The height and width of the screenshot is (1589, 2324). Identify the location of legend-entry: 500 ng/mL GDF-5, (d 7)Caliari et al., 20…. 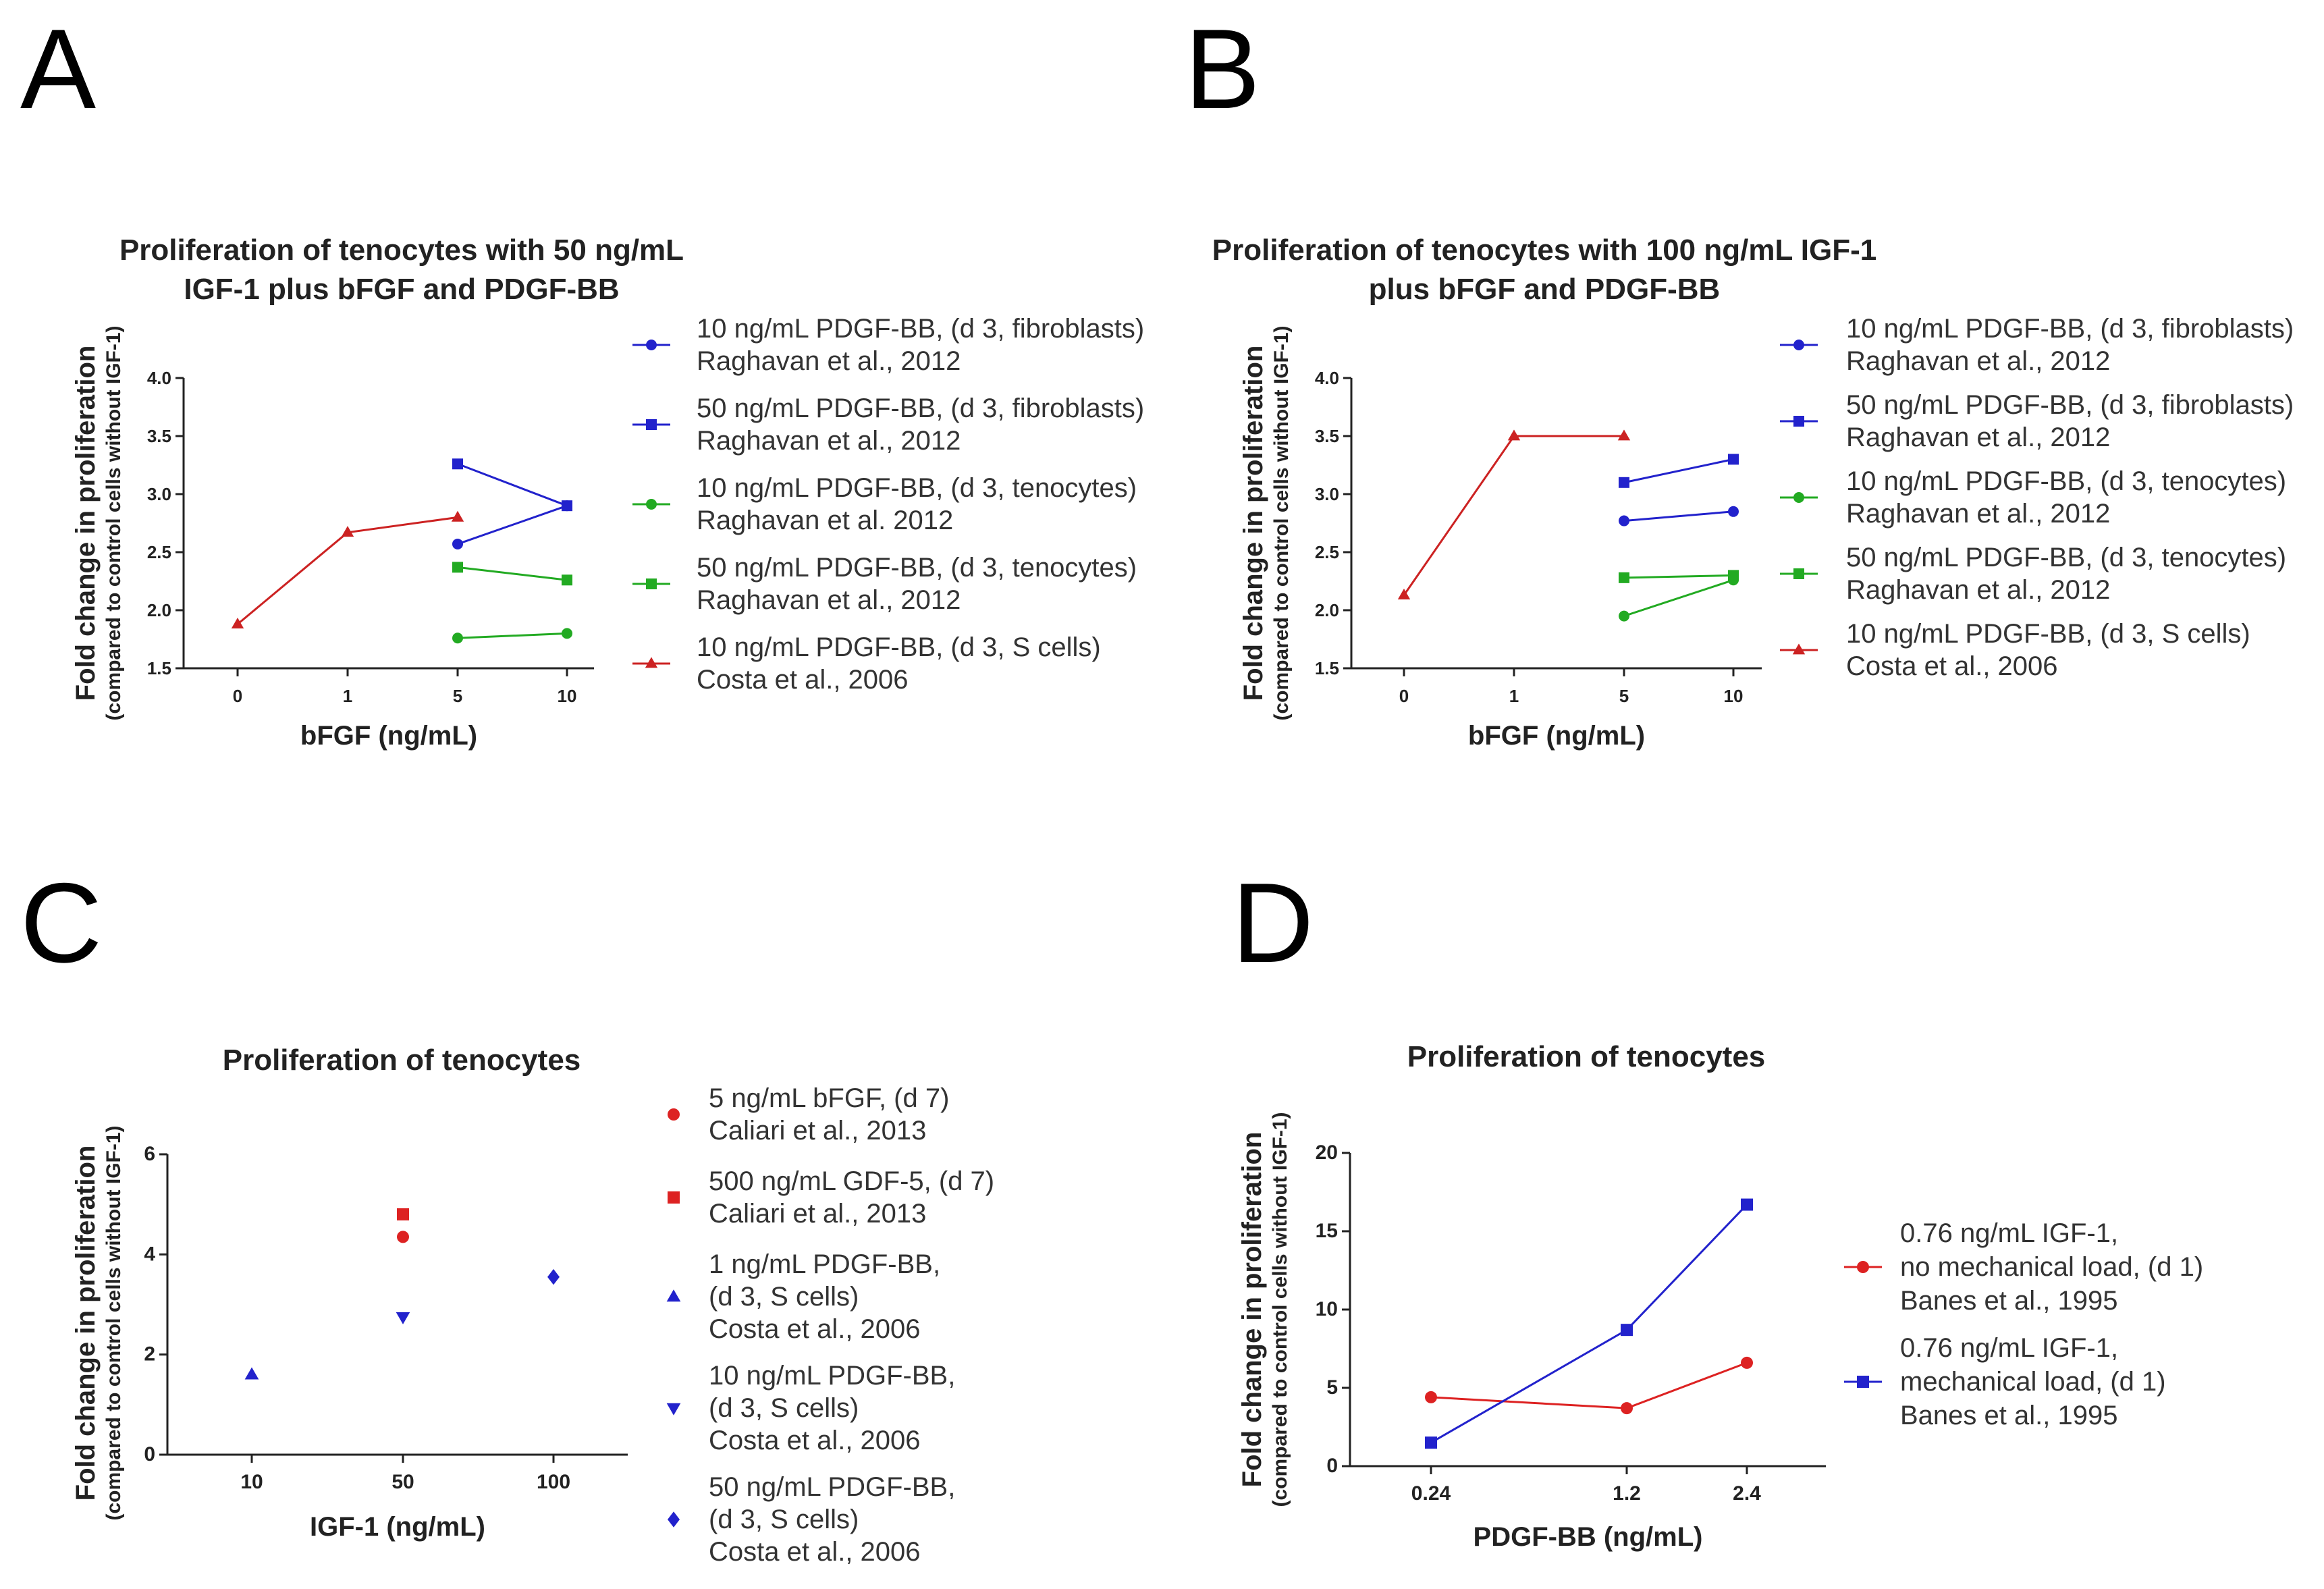
(831, 1197).